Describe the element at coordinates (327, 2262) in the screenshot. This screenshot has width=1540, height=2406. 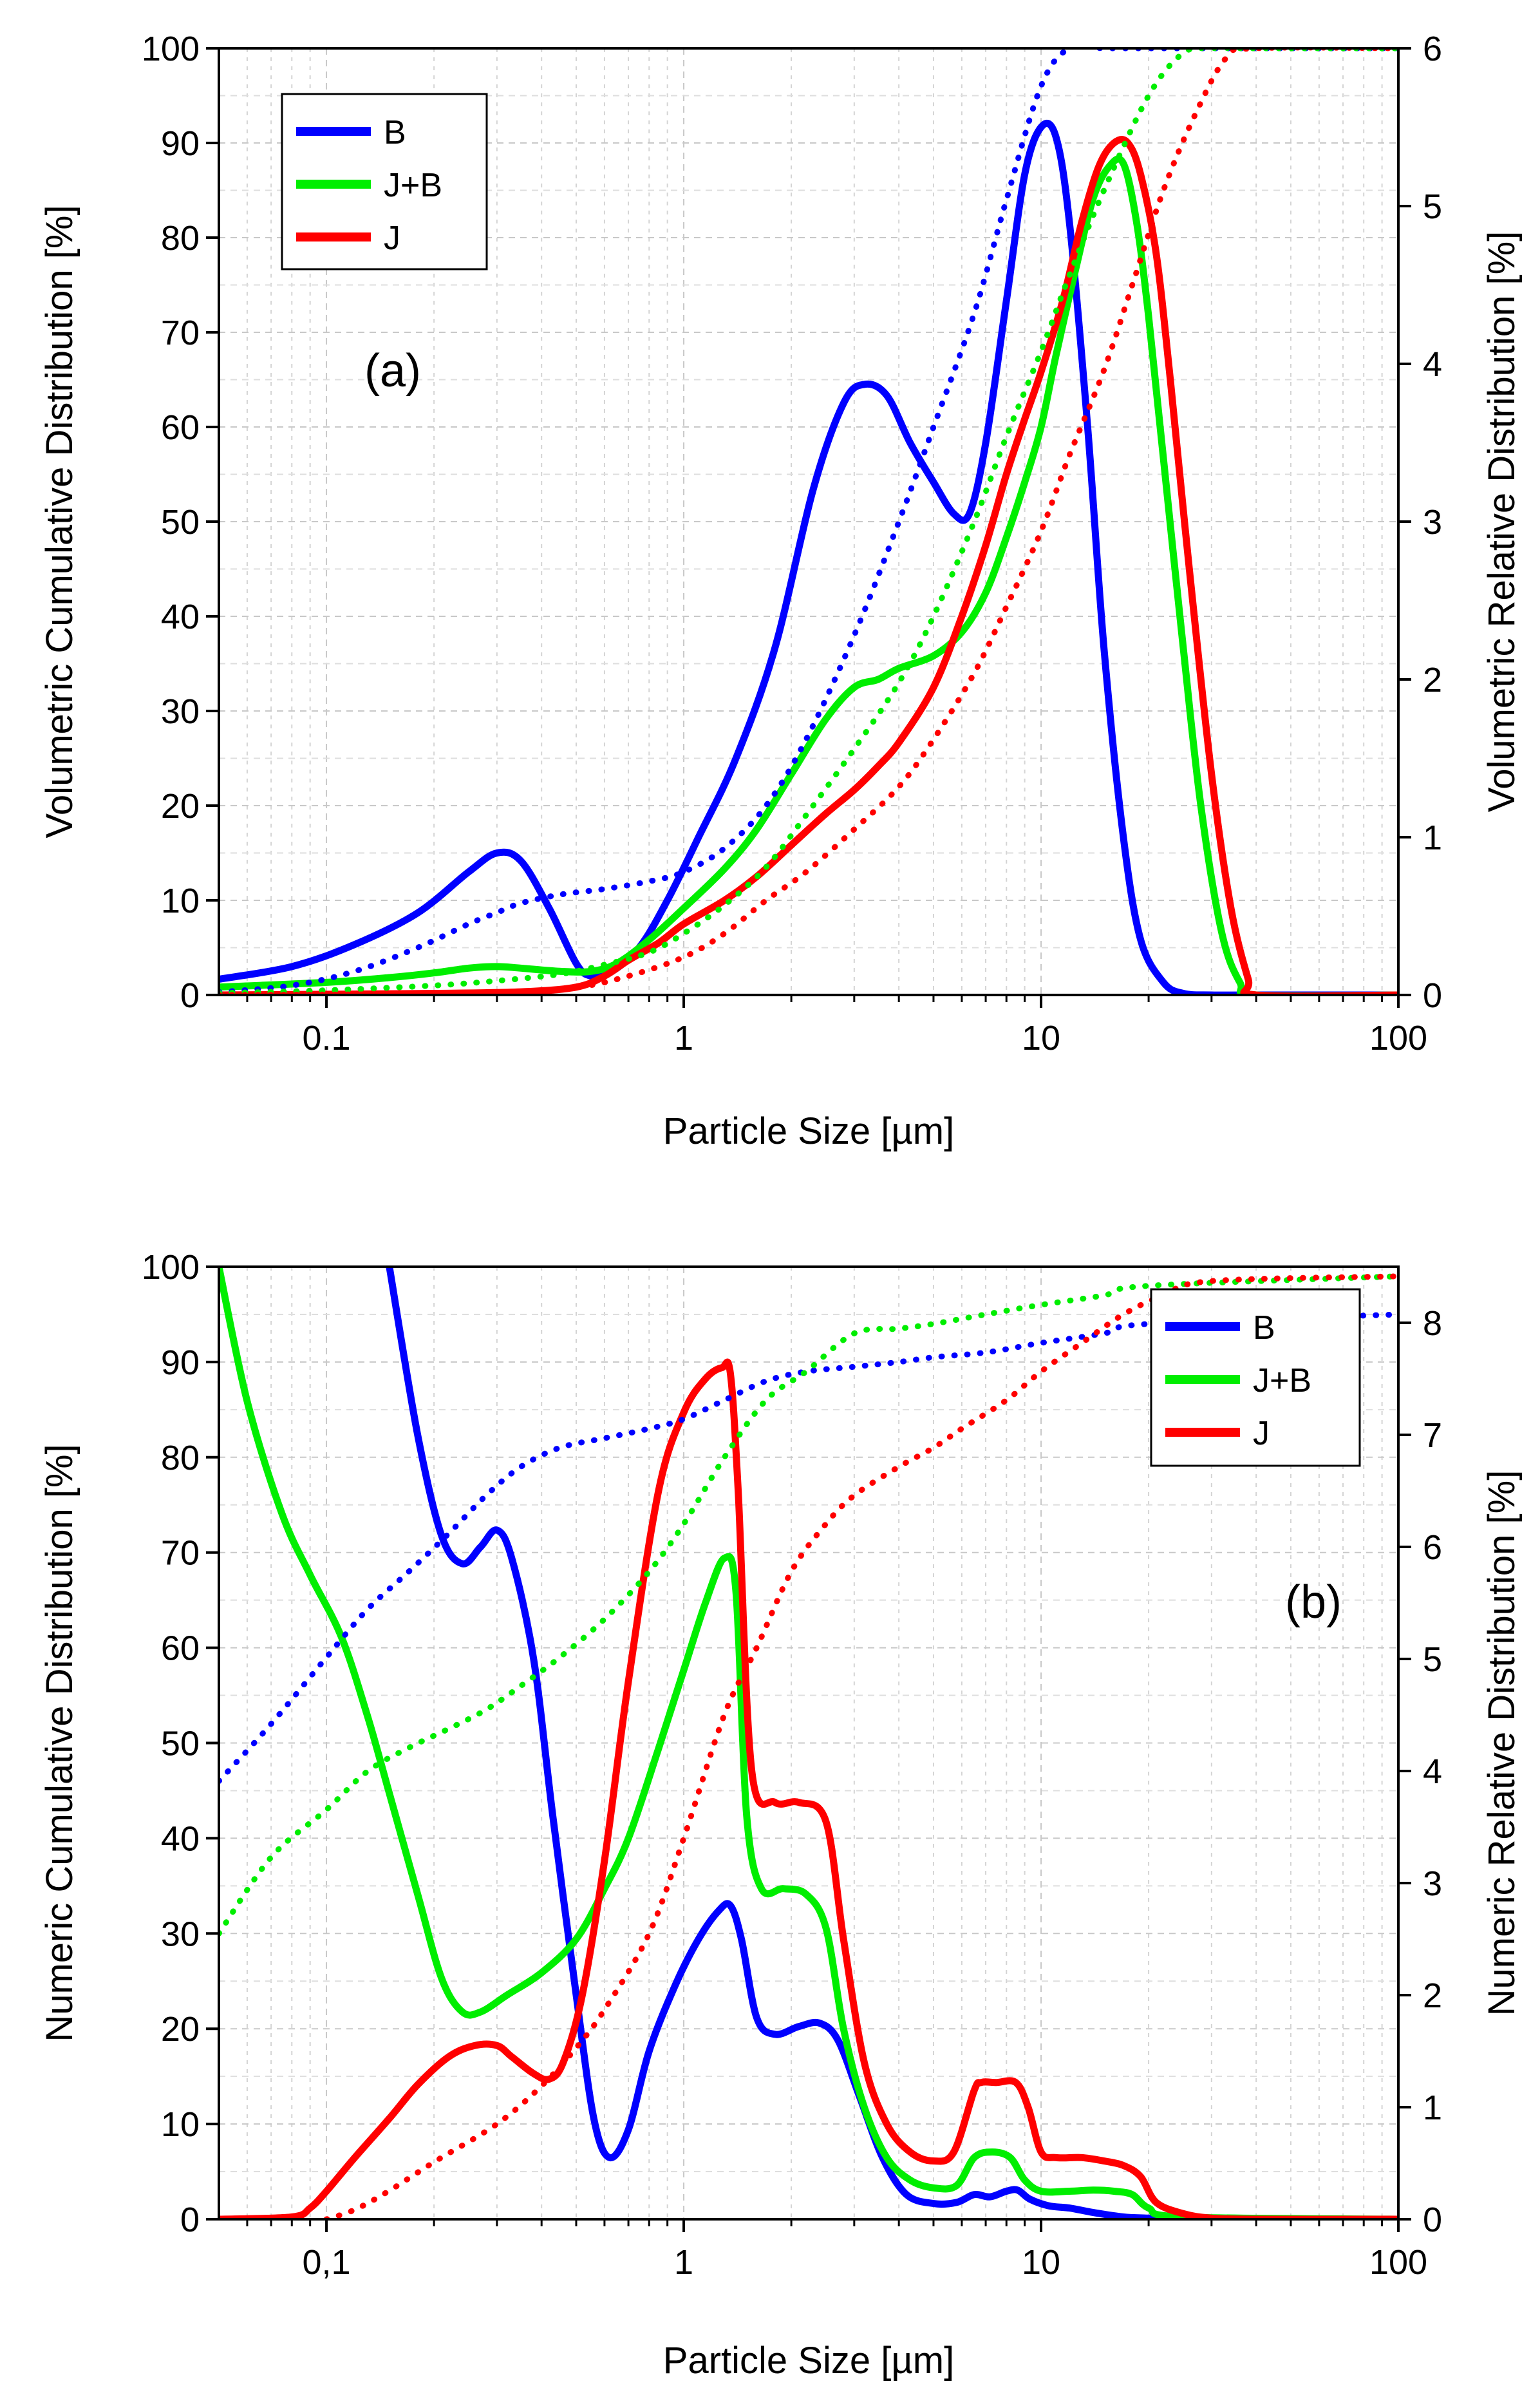
I see `x-tick-label: 0,1` at that location.